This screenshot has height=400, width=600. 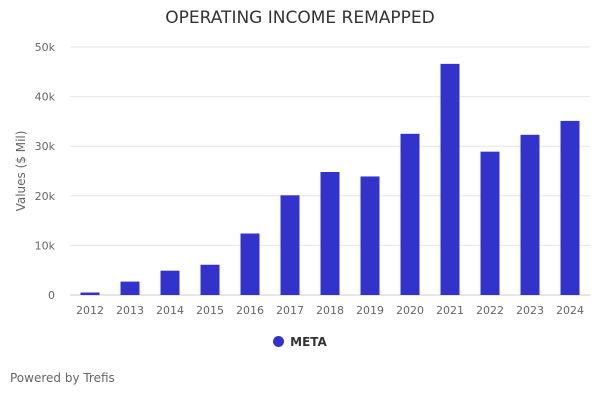 I want to click on y-tick-label: 40k, so click(x=45, y=97).